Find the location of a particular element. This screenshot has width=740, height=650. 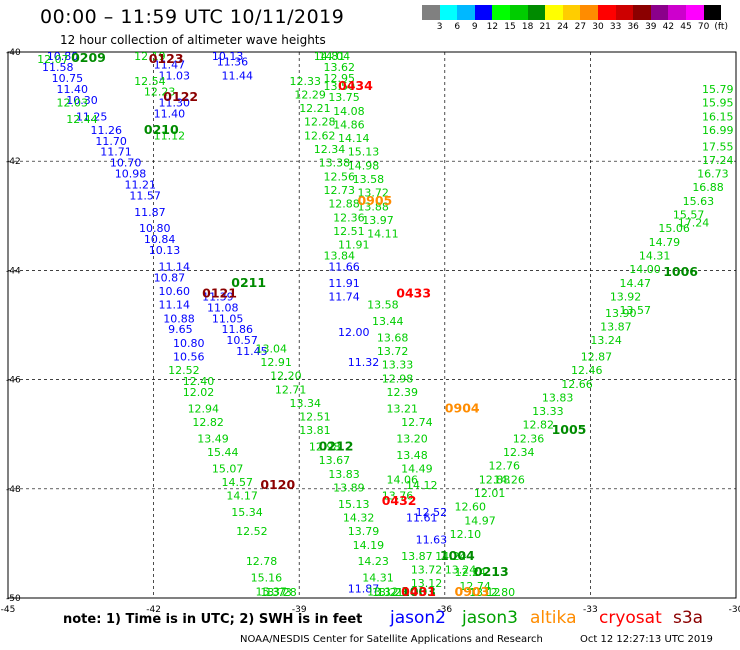

wave-height-value: 11.21 is located at coordinates (140, 185).